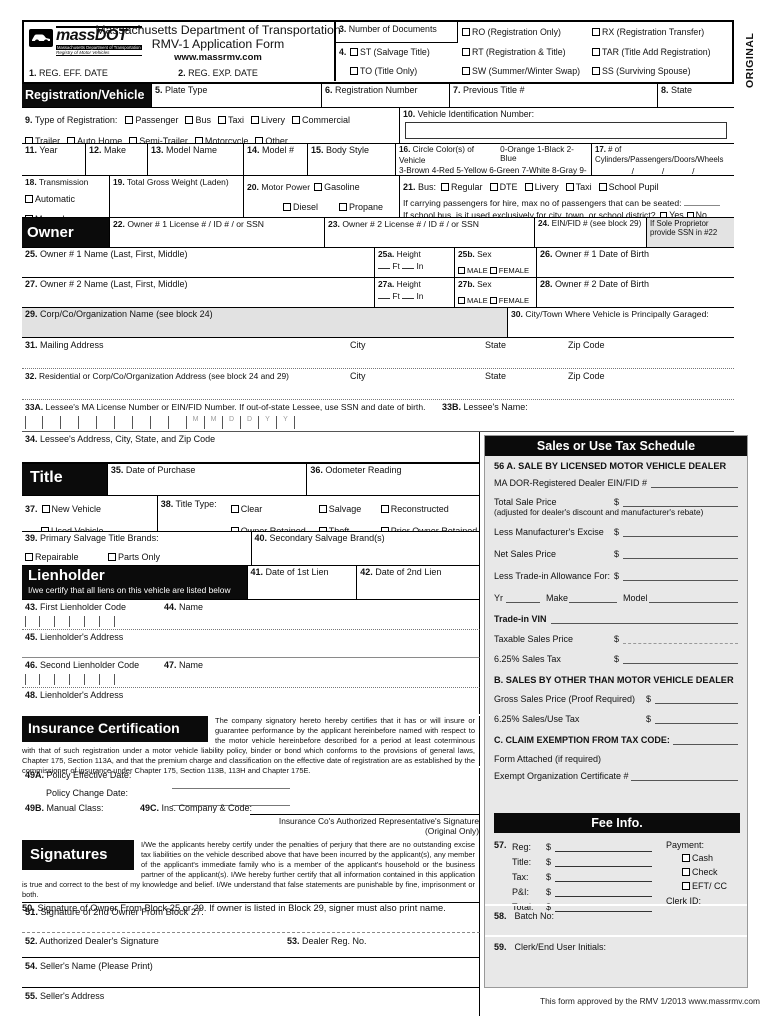 The image size is (770, 1024). I want to click on fee-reg-blank, so click(603, 847).